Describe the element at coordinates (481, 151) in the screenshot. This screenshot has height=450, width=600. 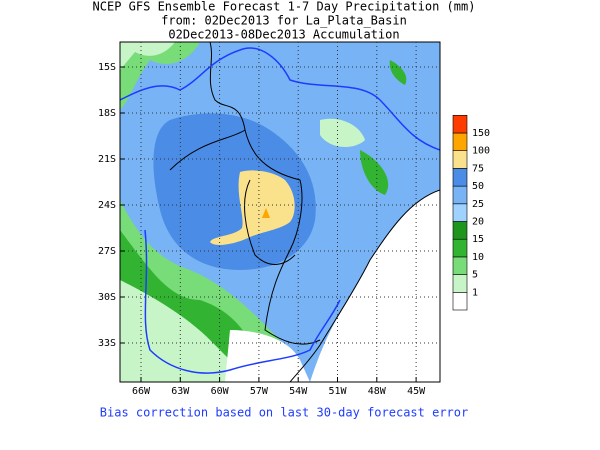
I see `legend-label: 100` at that location.